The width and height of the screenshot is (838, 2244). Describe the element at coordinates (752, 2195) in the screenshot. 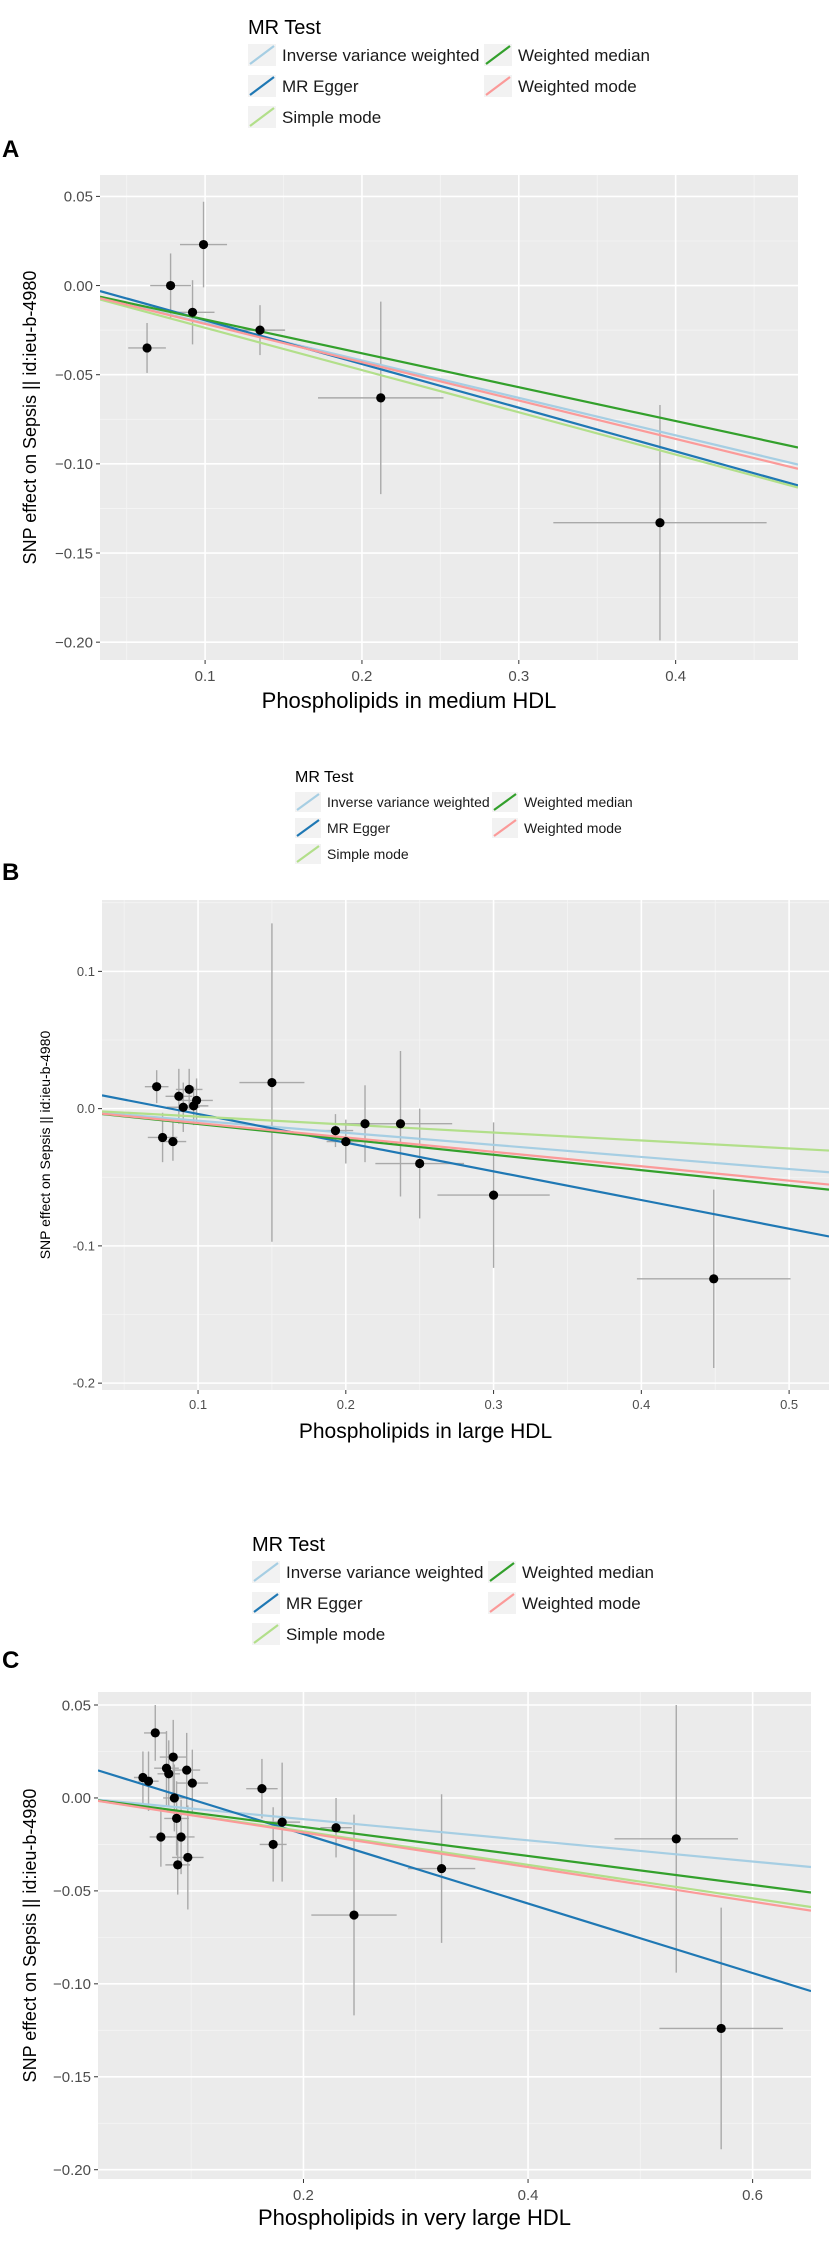

I see `x-tick-label: 0.6` at that location.